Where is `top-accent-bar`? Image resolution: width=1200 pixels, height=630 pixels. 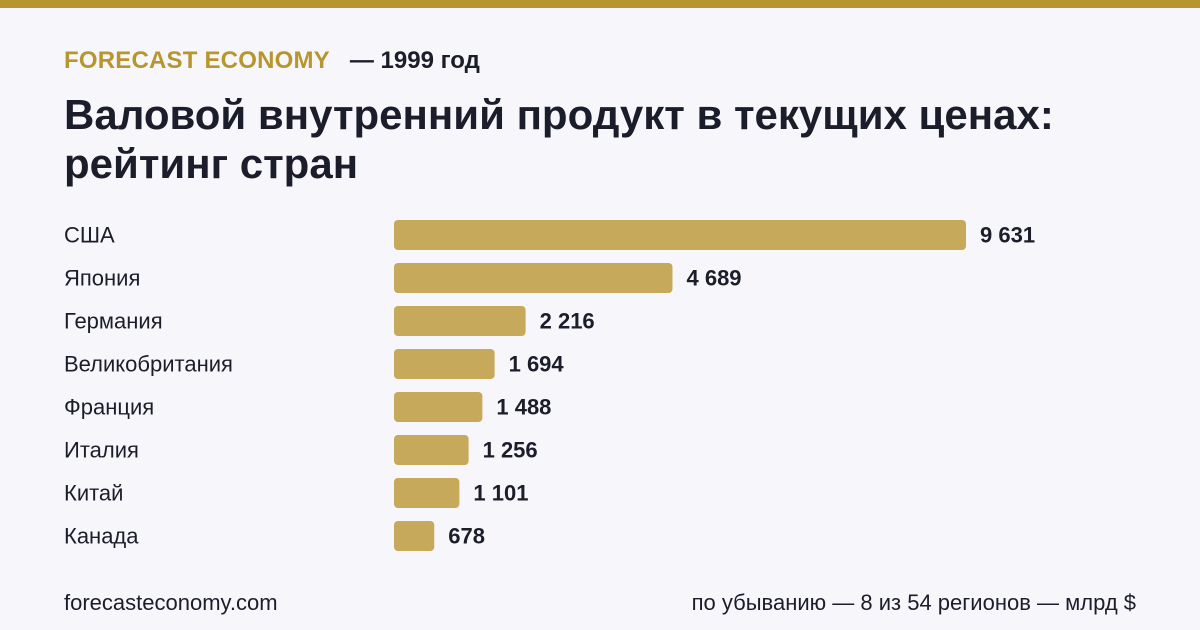 top-accent-bar is located at coordinates (600, 4).